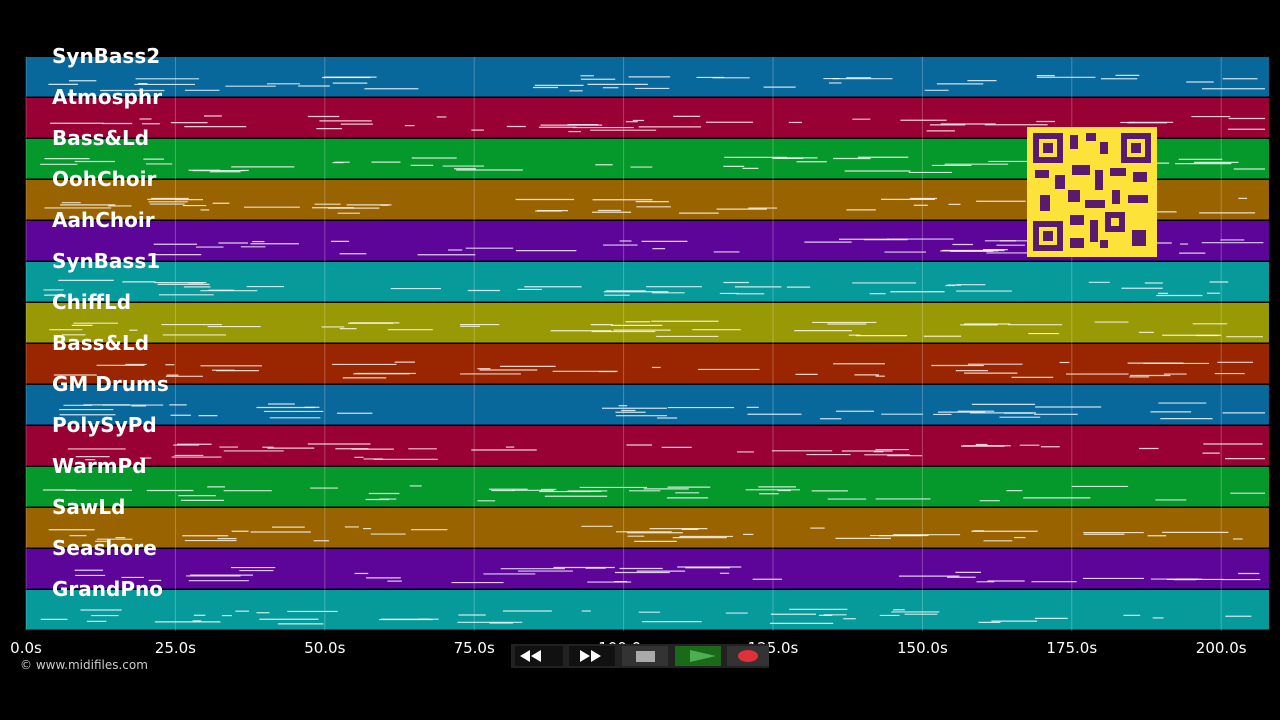  What do you see at coordinates (106, 56) in the screenshot?
I see `track-name: SynBass2` at bounding box center [106, 56].